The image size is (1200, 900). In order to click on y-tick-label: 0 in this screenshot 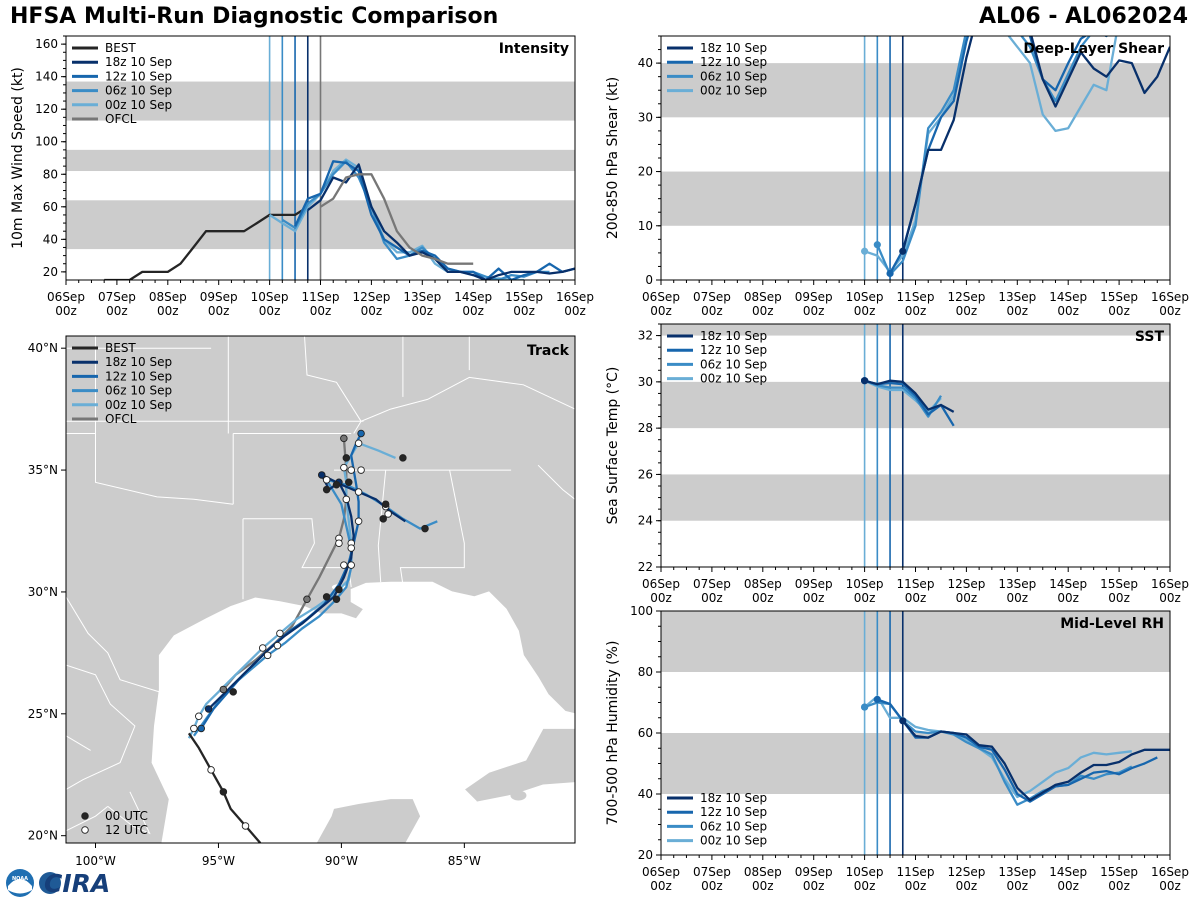, I will do `click(649, 280)`.